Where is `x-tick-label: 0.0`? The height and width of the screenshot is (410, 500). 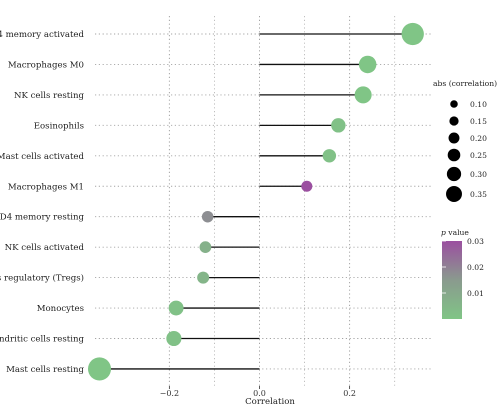
x-tick-label: 0.0 is located at coordinates (259, 393).